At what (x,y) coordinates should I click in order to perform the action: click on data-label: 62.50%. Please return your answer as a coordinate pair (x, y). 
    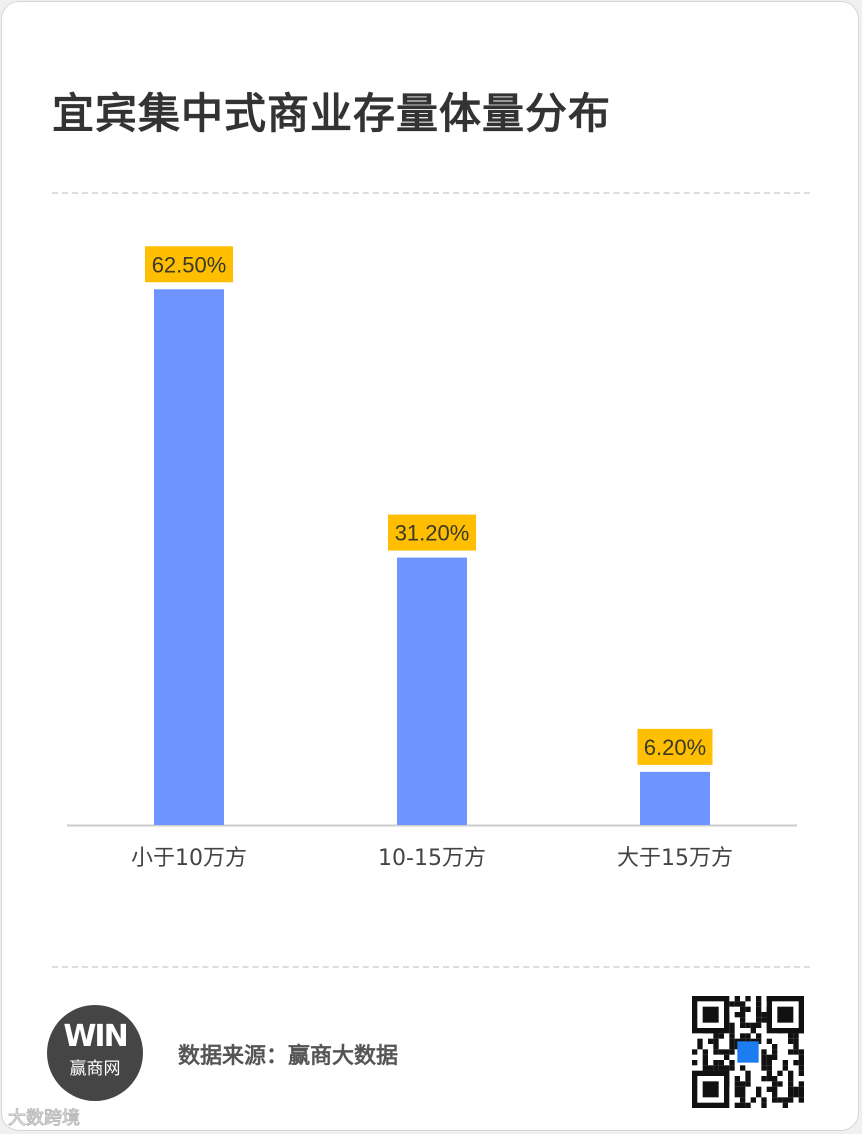
    Looking at the image, I should click on (189, 264).